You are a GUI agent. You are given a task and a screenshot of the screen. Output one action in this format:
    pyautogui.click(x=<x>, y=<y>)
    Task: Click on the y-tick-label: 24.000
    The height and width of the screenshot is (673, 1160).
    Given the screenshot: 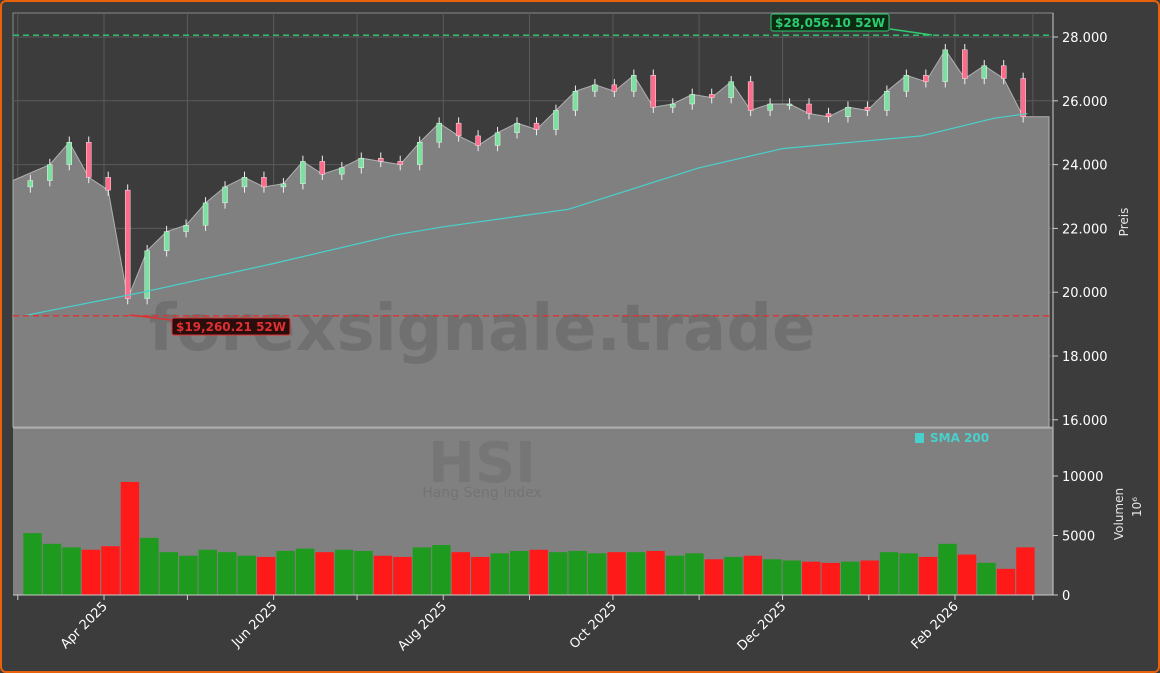 What is the action you would take?
    pyautogui.click(x=1085, y=166)
    